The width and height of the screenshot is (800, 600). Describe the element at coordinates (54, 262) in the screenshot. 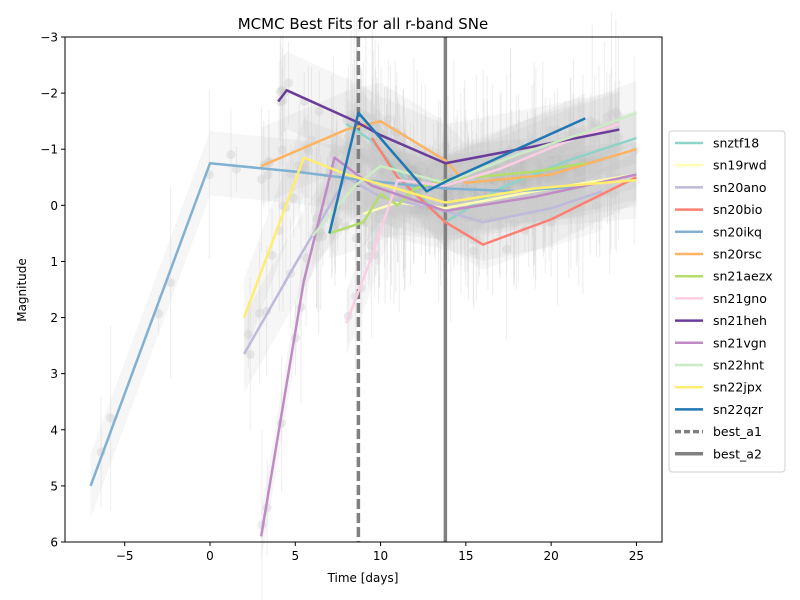

I see `y-tick-label: 1` at that location.